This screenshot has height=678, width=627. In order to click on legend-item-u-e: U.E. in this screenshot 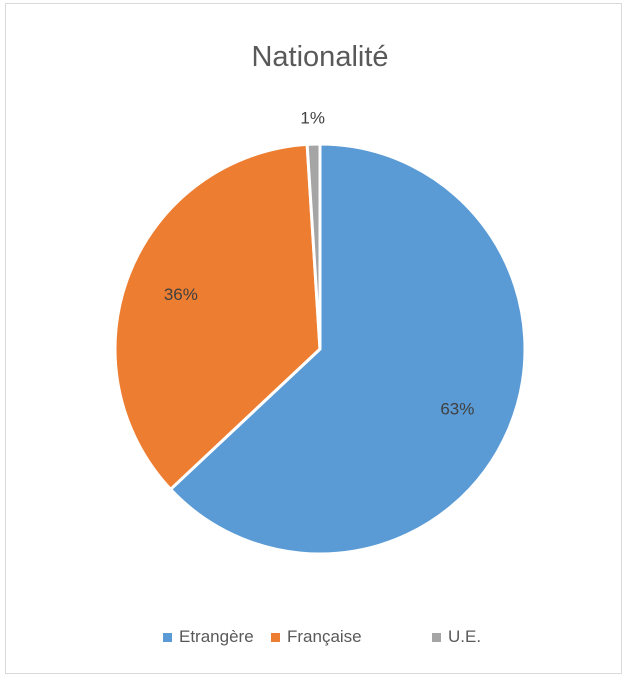, I will do `click(456, 636)`.